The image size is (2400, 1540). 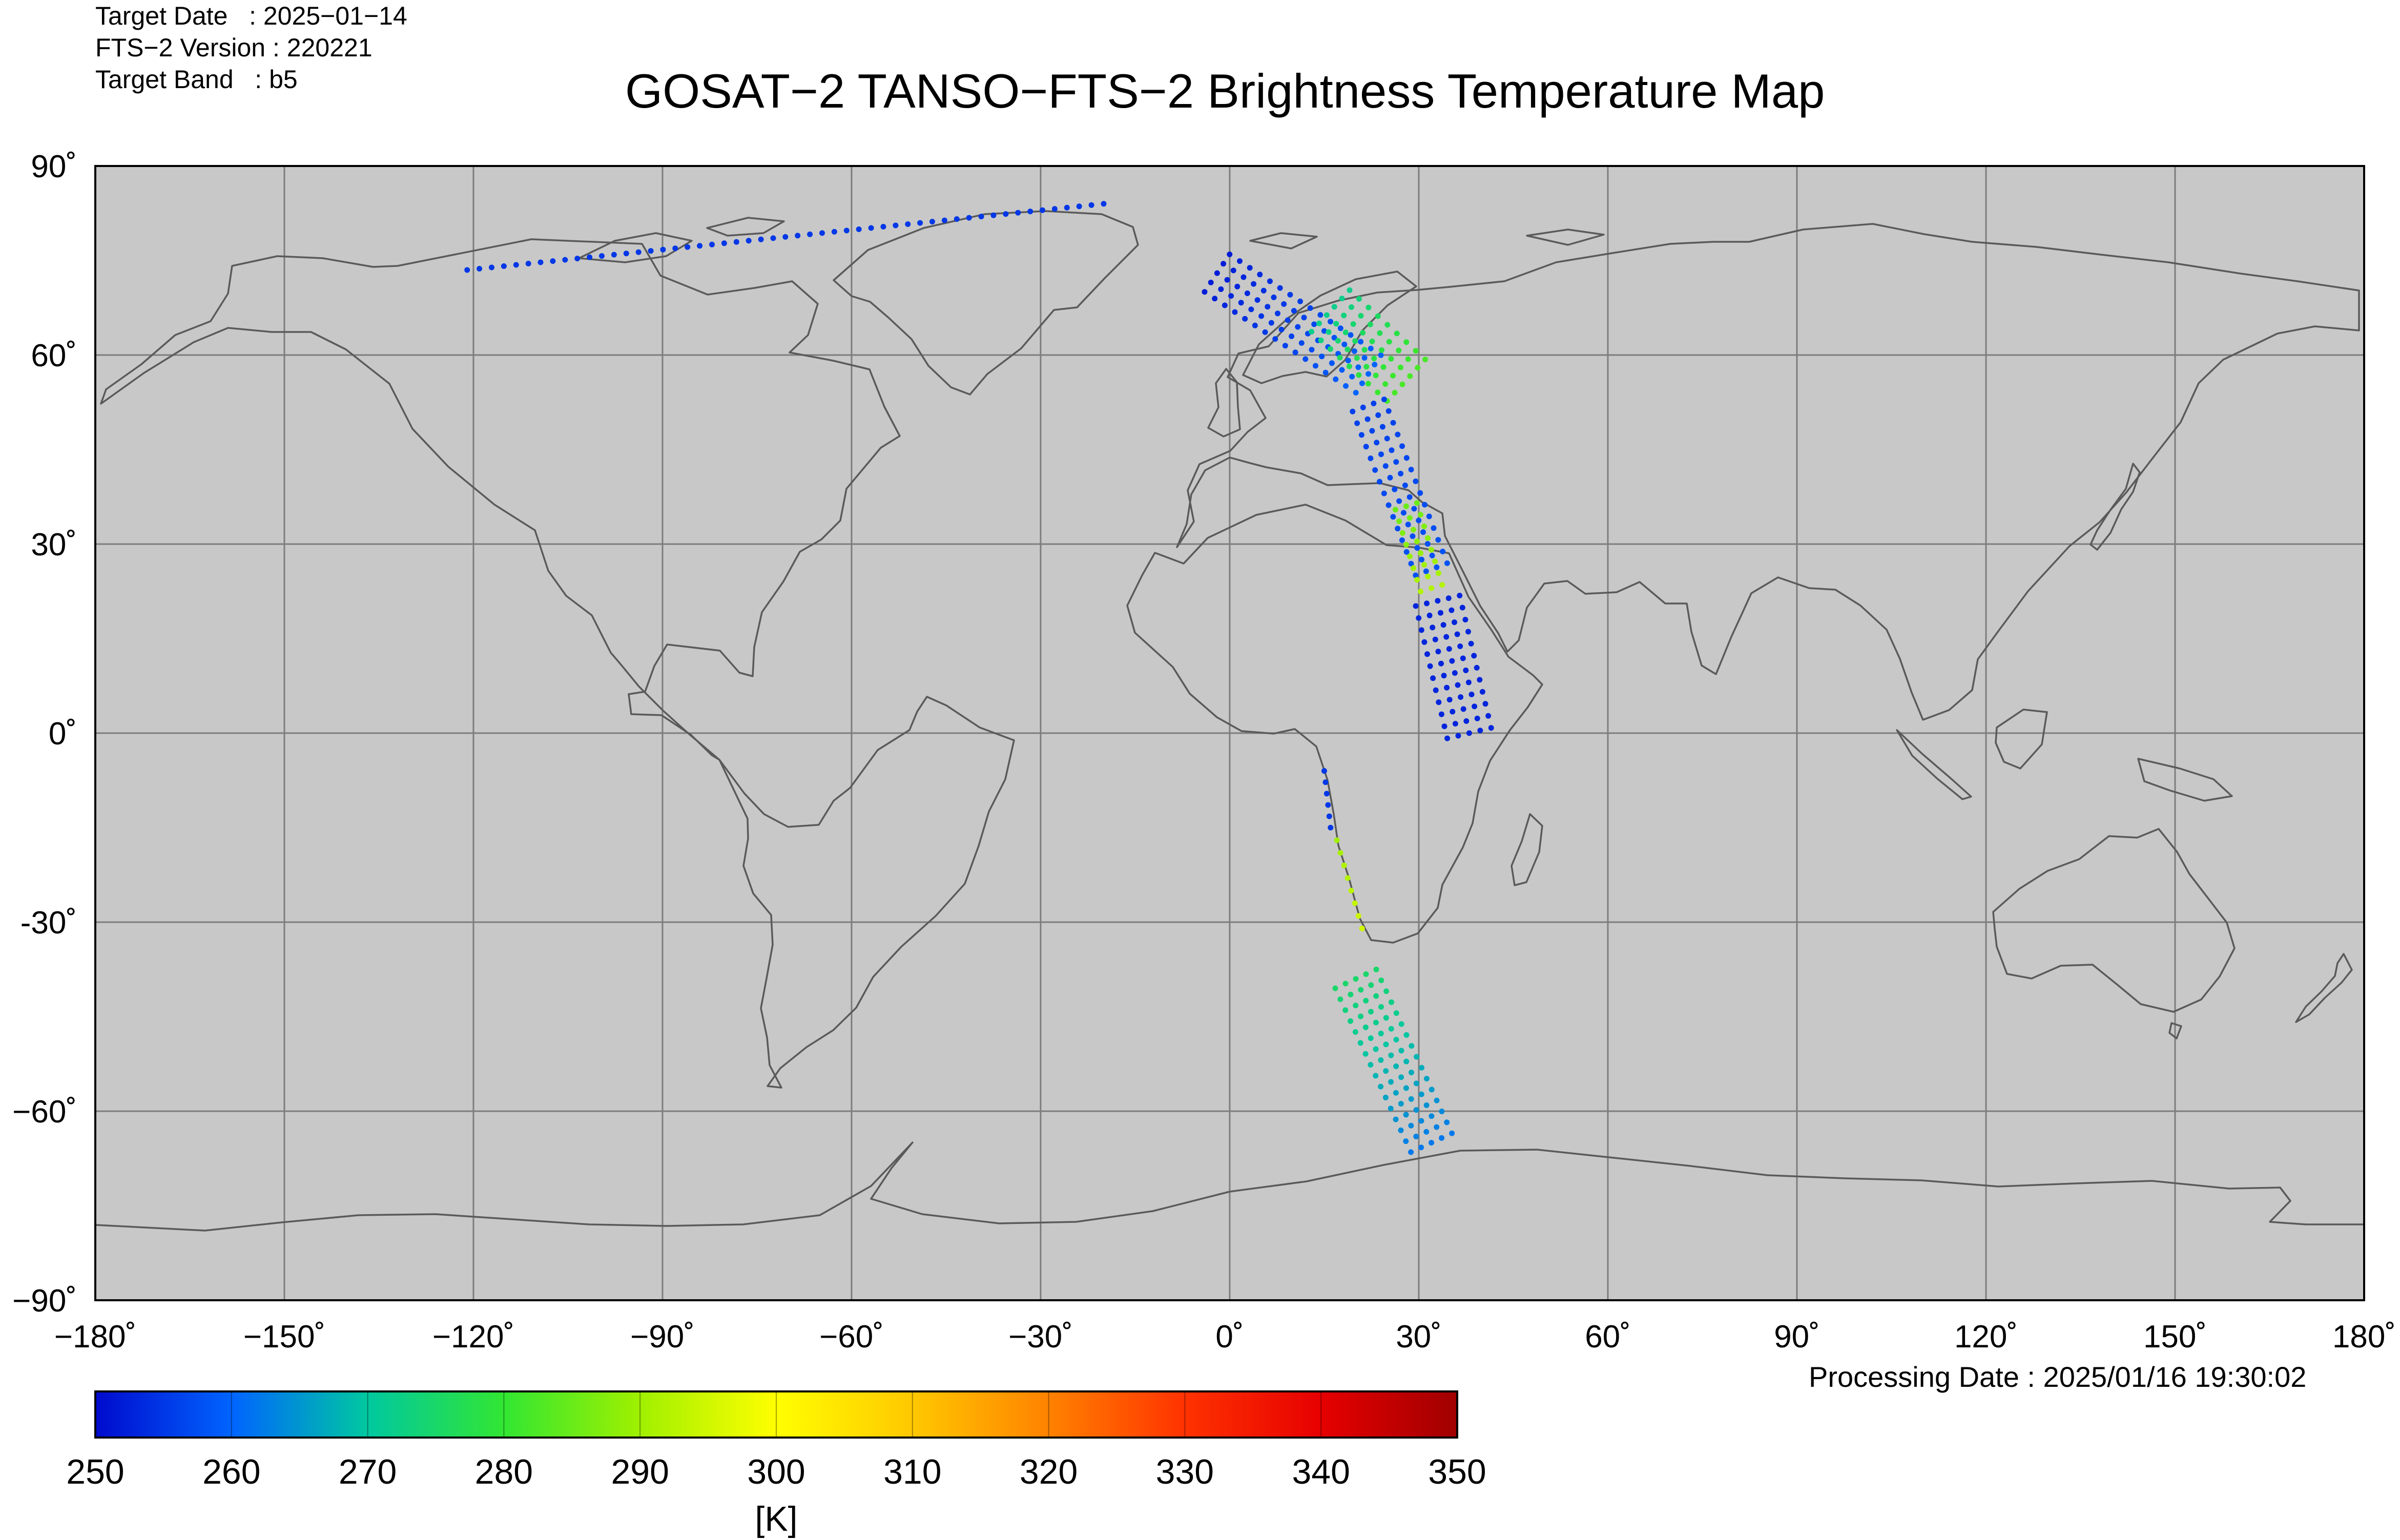 What do you see at coordinates (2114, 920) in the screenshot?
I see `coastline-australia` at bounding box center [2114, 920].